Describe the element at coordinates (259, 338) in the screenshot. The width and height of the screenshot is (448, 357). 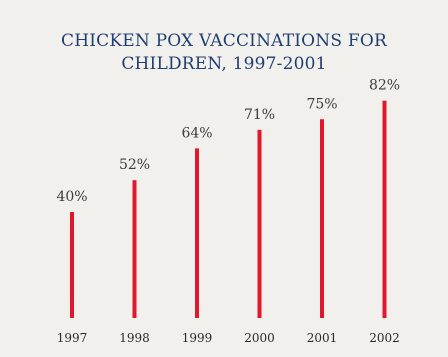
I see `x-tick-label-2000: 2000` at that location.